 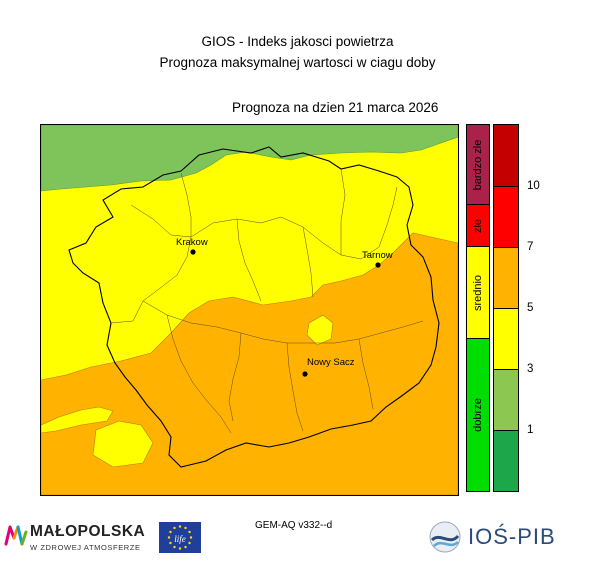 I want to click on city-krakow-label: Krakow, so click(x=192, y=242).